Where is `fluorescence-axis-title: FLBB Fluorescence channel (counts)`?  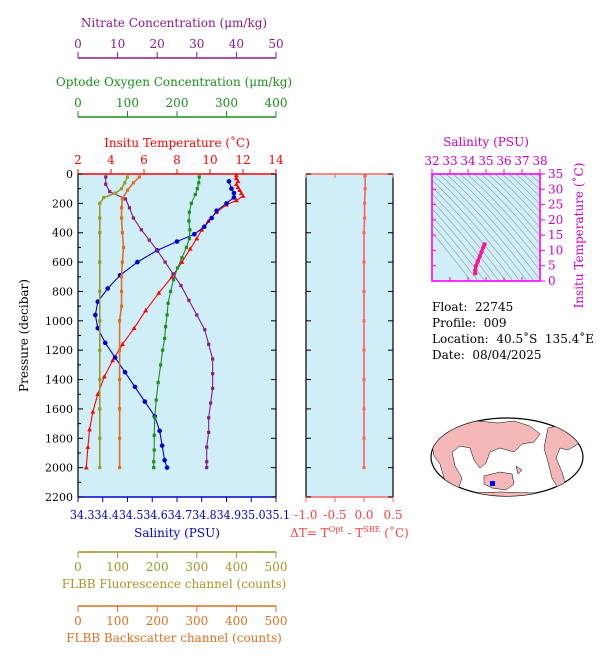
fluorescence-axis-title: FLBB Fluorescence channel (counts) is located at coordinates (174, 584).